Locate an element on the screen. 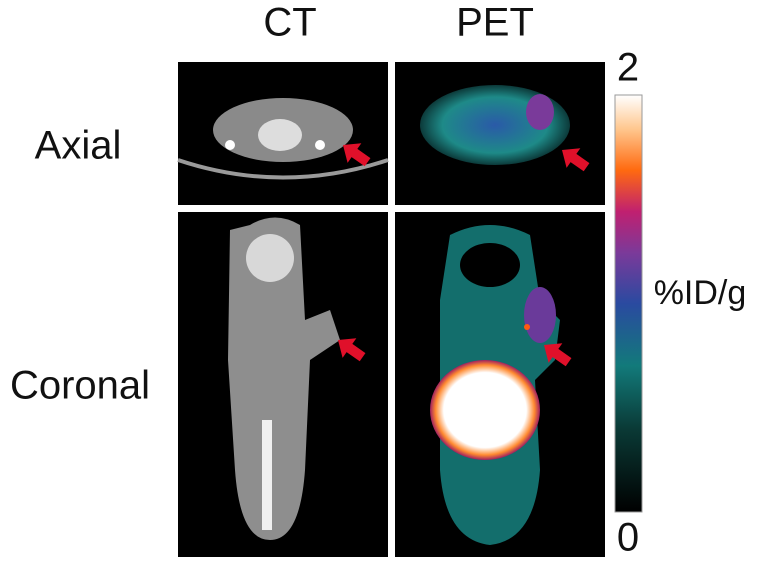 The image size is (760, 562). row-label: Axial is located at coordinates (78, 146).